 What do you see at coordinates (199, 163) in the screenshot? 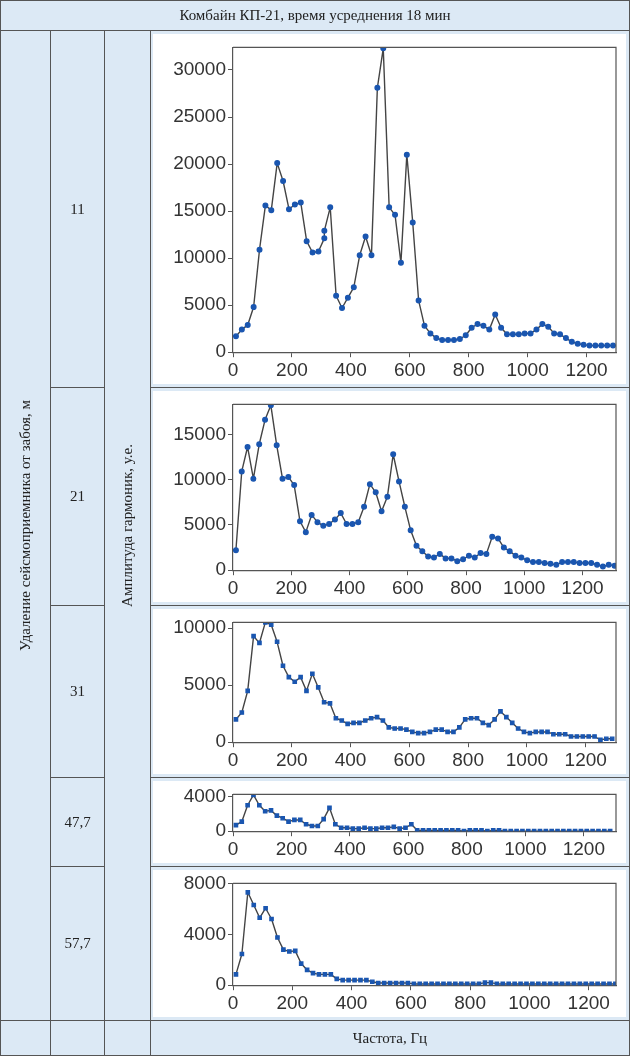
I see `y-tick-label: 20000` at bounding box center [199, 163].